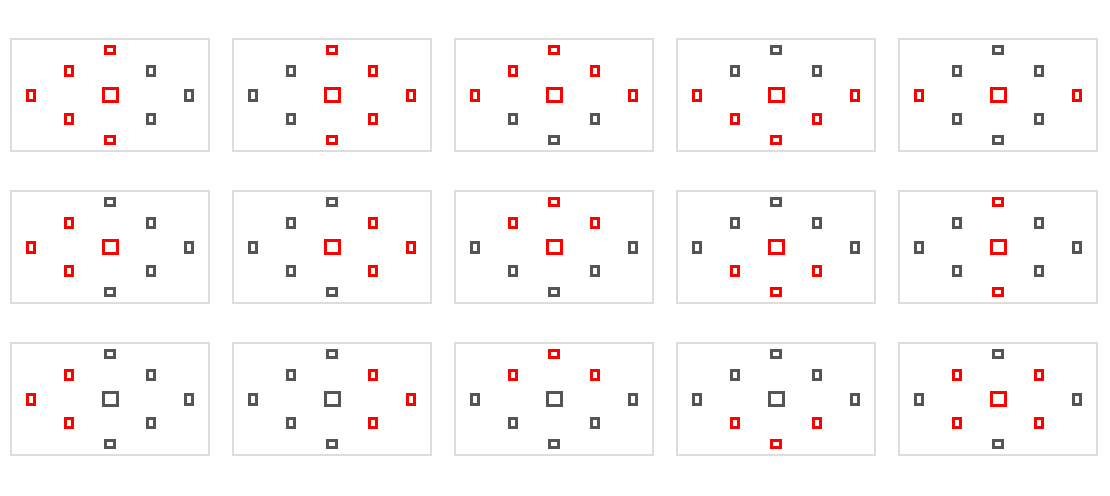  What do you see at coordinates (411, 399) in the screenshot?
I see `focus-point-right-active` at bounding box center [411, 399].